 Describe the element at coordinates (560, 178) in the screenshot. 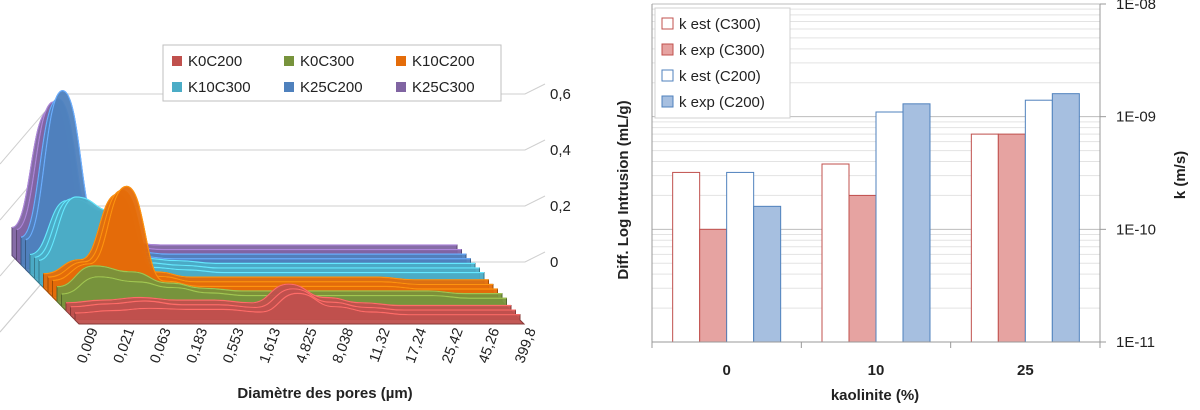

I see `y-axis-ticks: 0 0,2 0,4 0,6` at that location.